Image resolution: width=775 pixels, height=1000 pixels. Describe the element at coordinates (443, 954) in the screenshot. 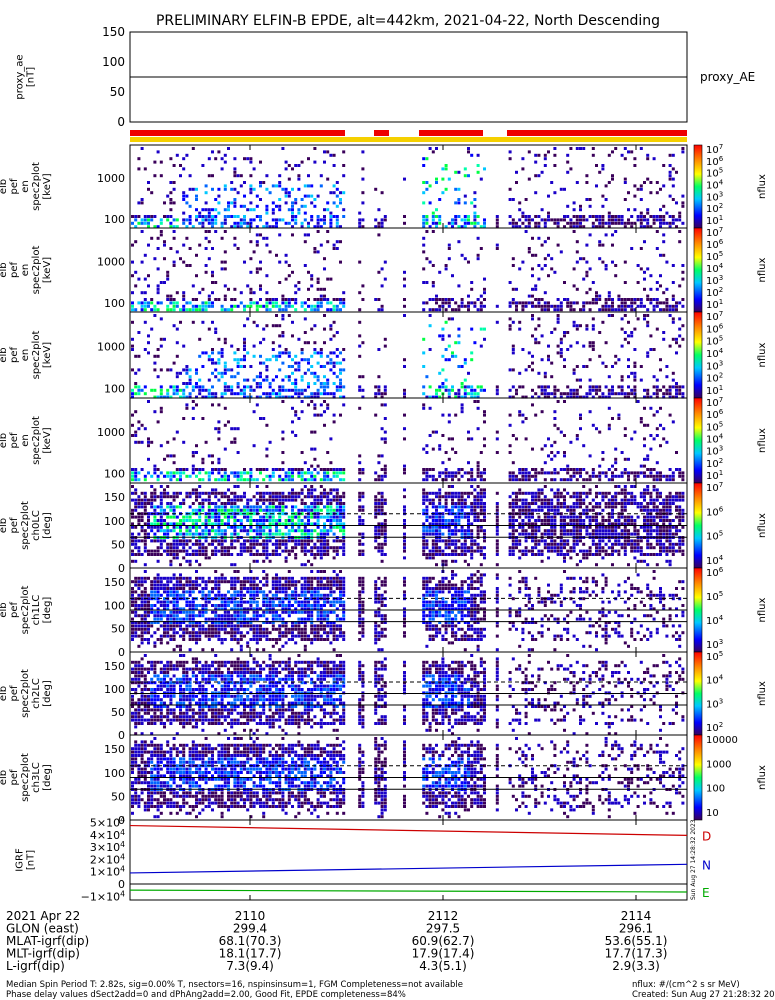

I see `footer-row-value: 17.9(17.4)` at that location.